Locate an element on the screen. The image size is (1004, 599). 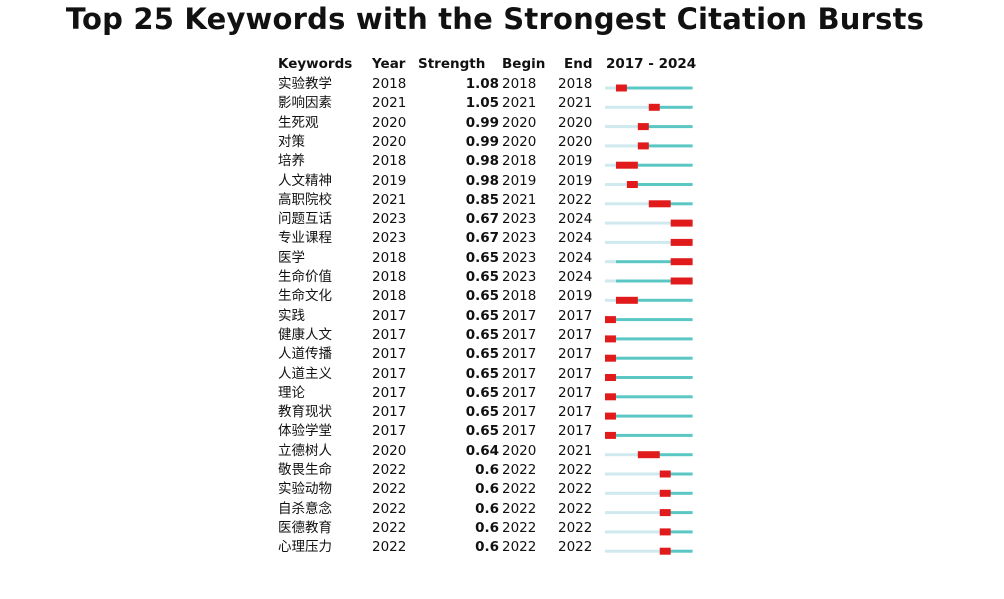
keyword-cell: 立德树人 is located at coordinates (305, 450).